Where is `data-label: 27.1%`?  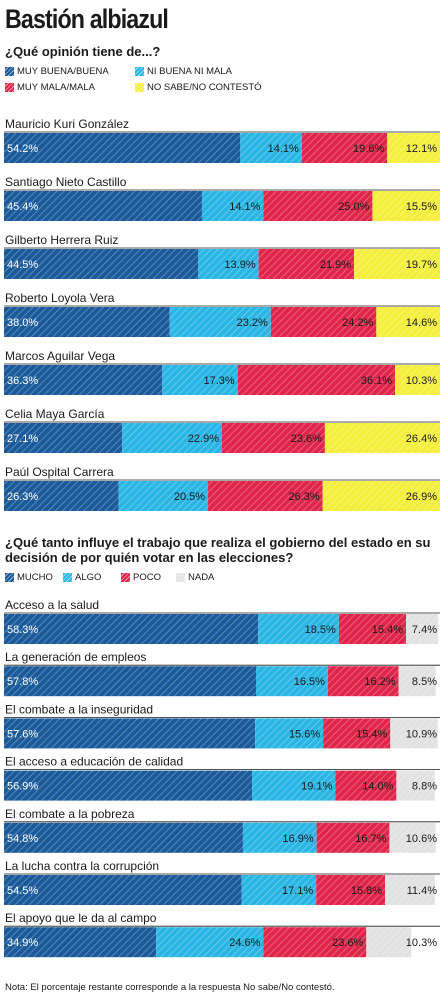 data-label: 27.1% is located at coordinates (22, 439).